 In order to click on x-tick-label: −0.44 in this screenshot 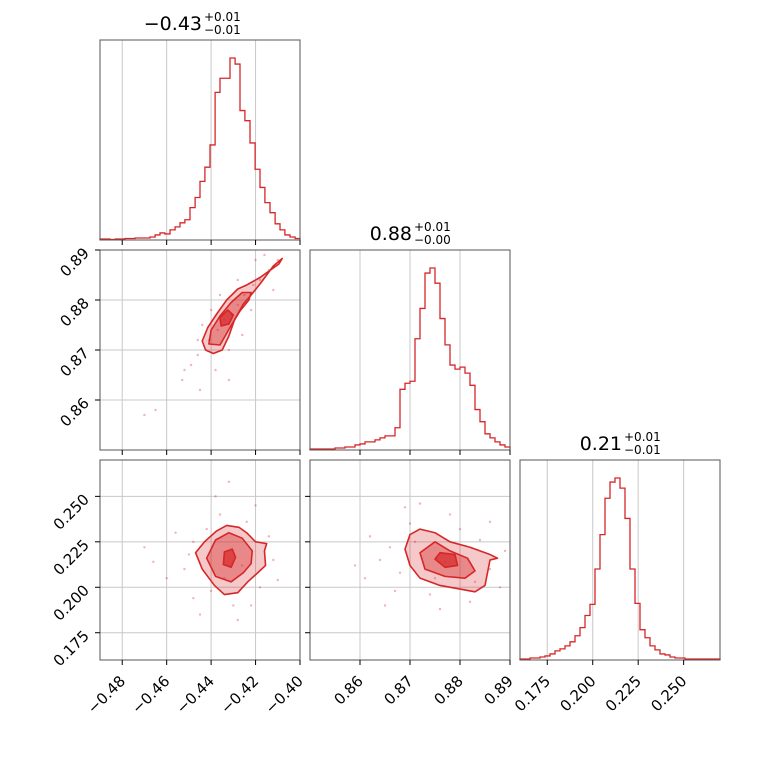, I will do `click(195, 694)`.